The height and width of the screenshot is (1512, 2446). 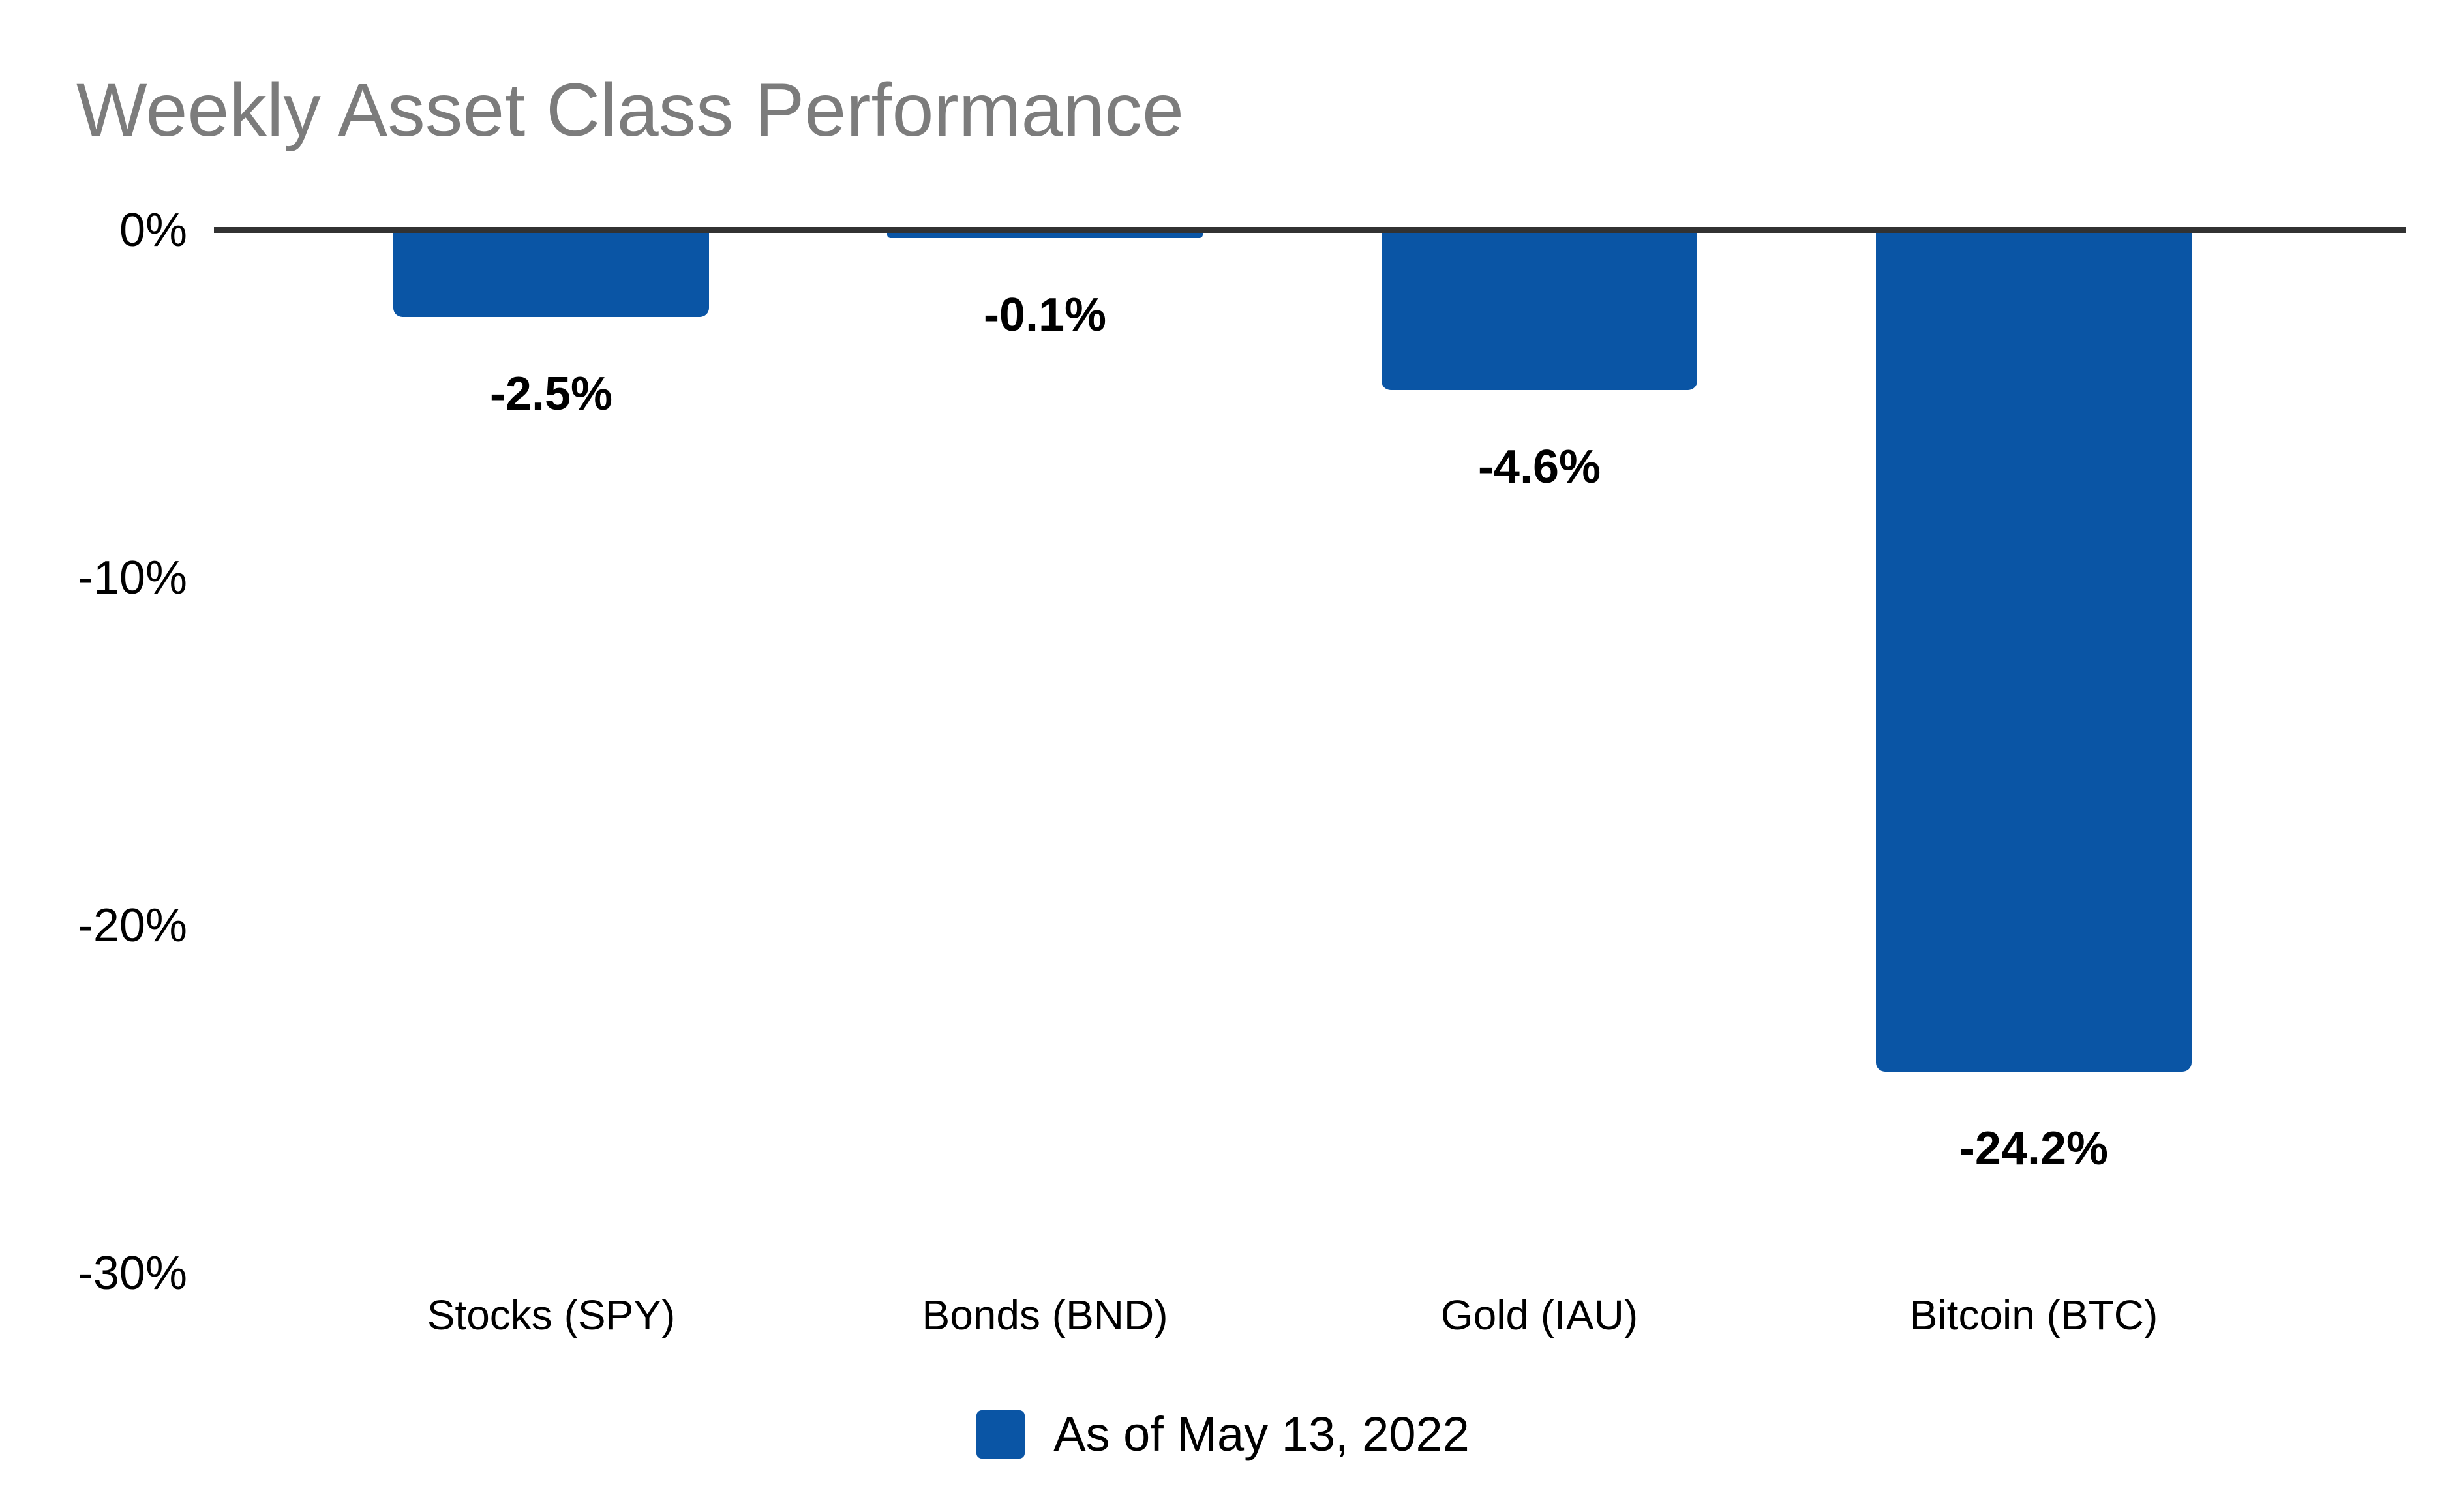 I want to click on bar-value-label-gold: -4.6%, so click(x=1539, y=467).